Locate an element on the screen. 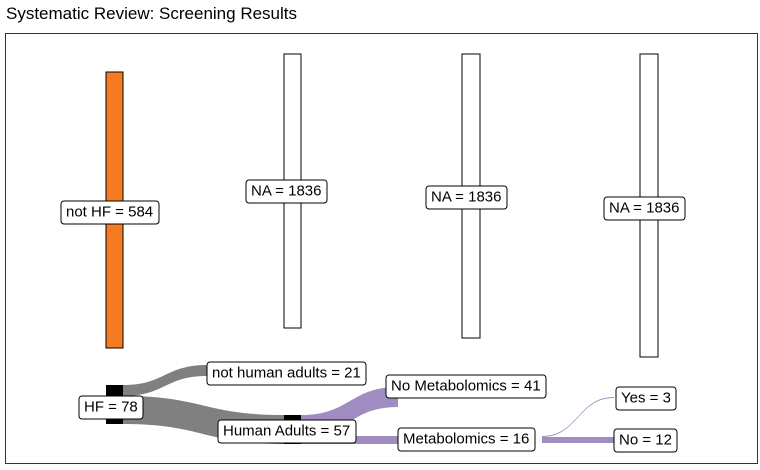  svg-text: Metabolomics = 16 is located at coordinates (466, 439).